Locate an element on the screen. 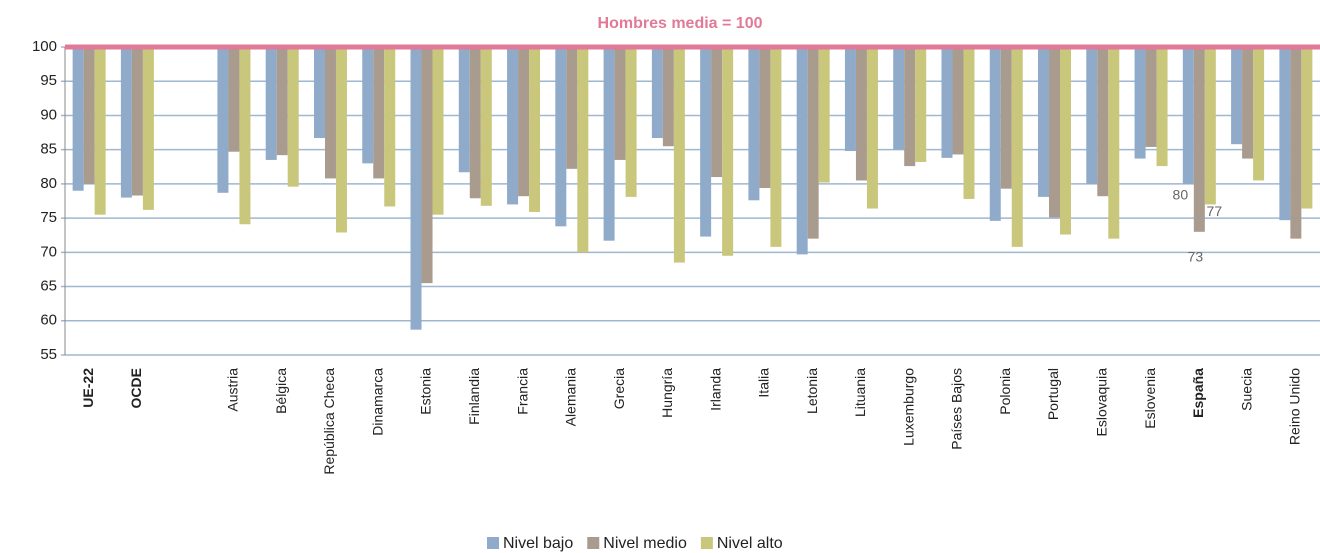 This screenshot has height=553, width=1320. y-tick-label: 55 is located at coordinates (48, 354).